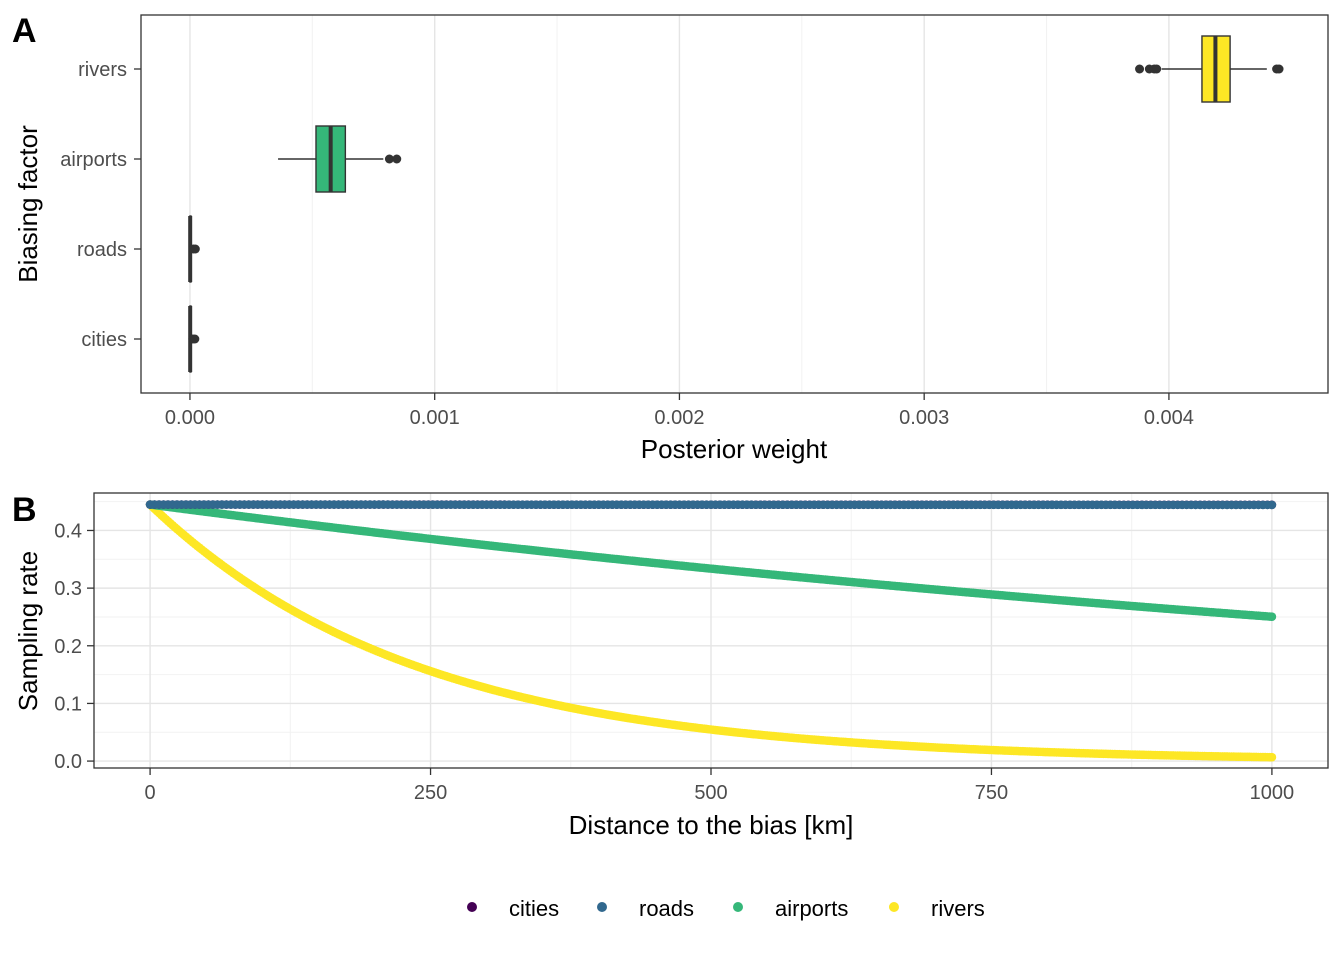 The width and height of the screenshot is (1344, 960). Describe the element at coordinates (1209, 69) in the screenshot. I see `box-rivers` at that location.